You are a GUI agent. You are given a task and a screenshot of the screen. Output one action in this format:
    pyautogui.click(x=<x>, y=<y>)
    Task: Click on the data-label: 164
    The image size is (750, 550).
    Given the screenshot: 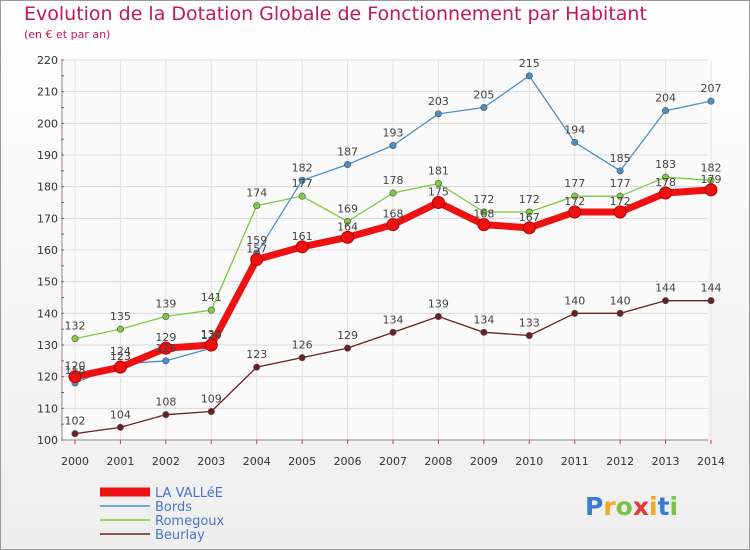 What is the action you would take?
    pyautogui.click(x=347, y=226)
    